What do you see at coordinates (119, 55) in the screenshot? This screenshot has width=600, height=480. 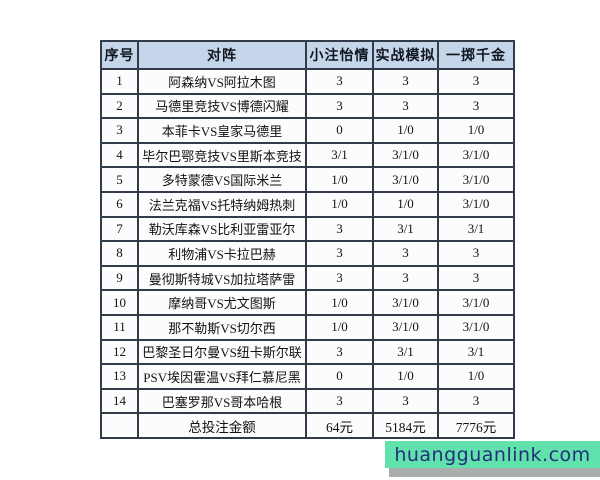 I see `header-row-index-header: 序号` at bounding box center [119, 55].